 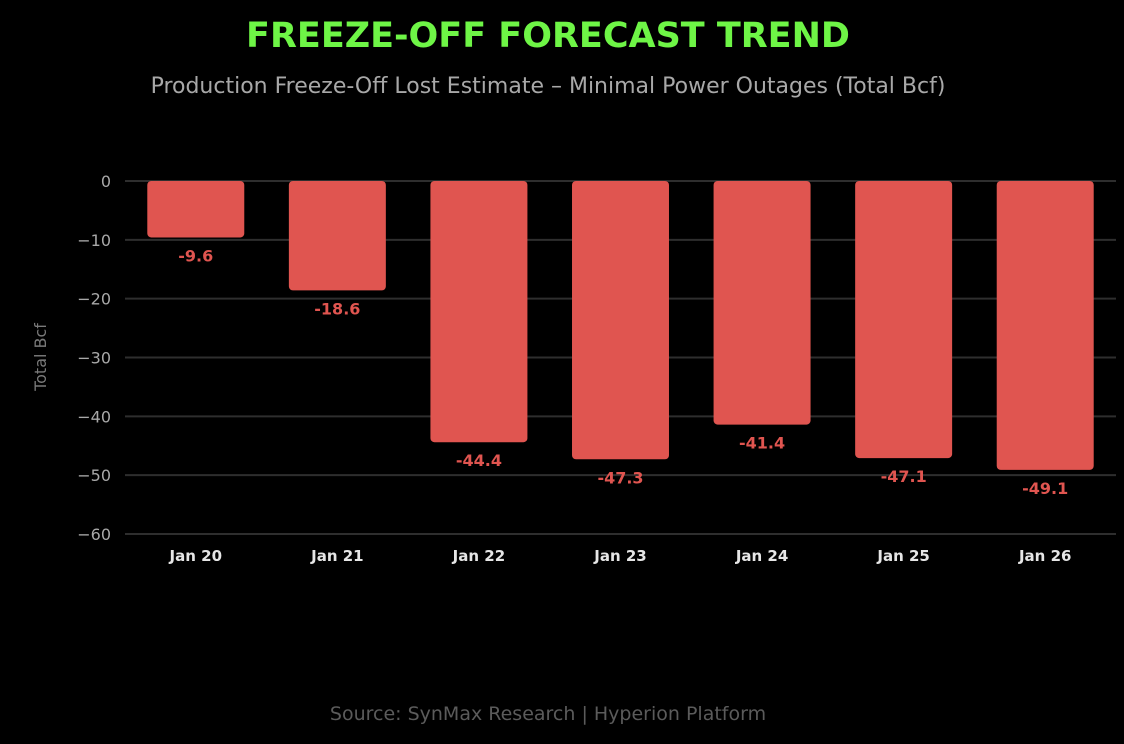 What do you see at coordinates (620, 477) in the screenshot?
I see `bar-value-label: -47.3` at bounding box center [620, 477].